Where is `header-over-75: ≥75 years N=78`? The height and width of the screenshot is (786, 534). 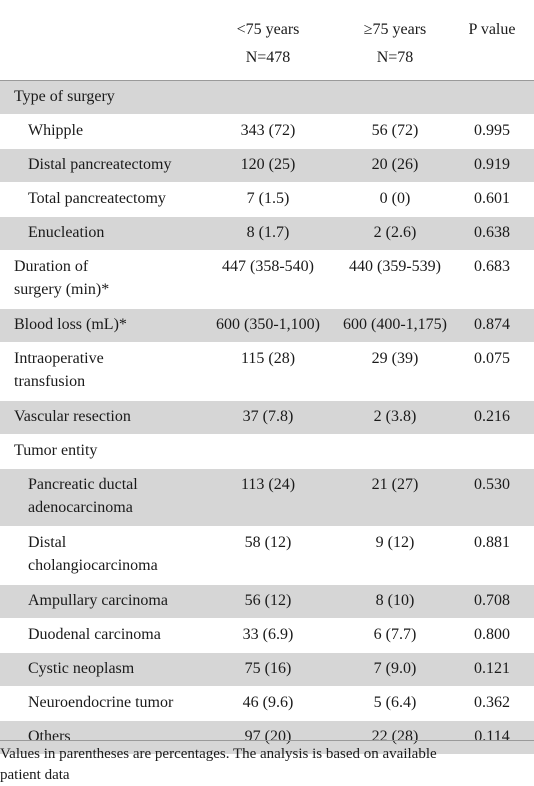 header-over-75: ≥75 years N=78 is located at coordinates (395, 44).